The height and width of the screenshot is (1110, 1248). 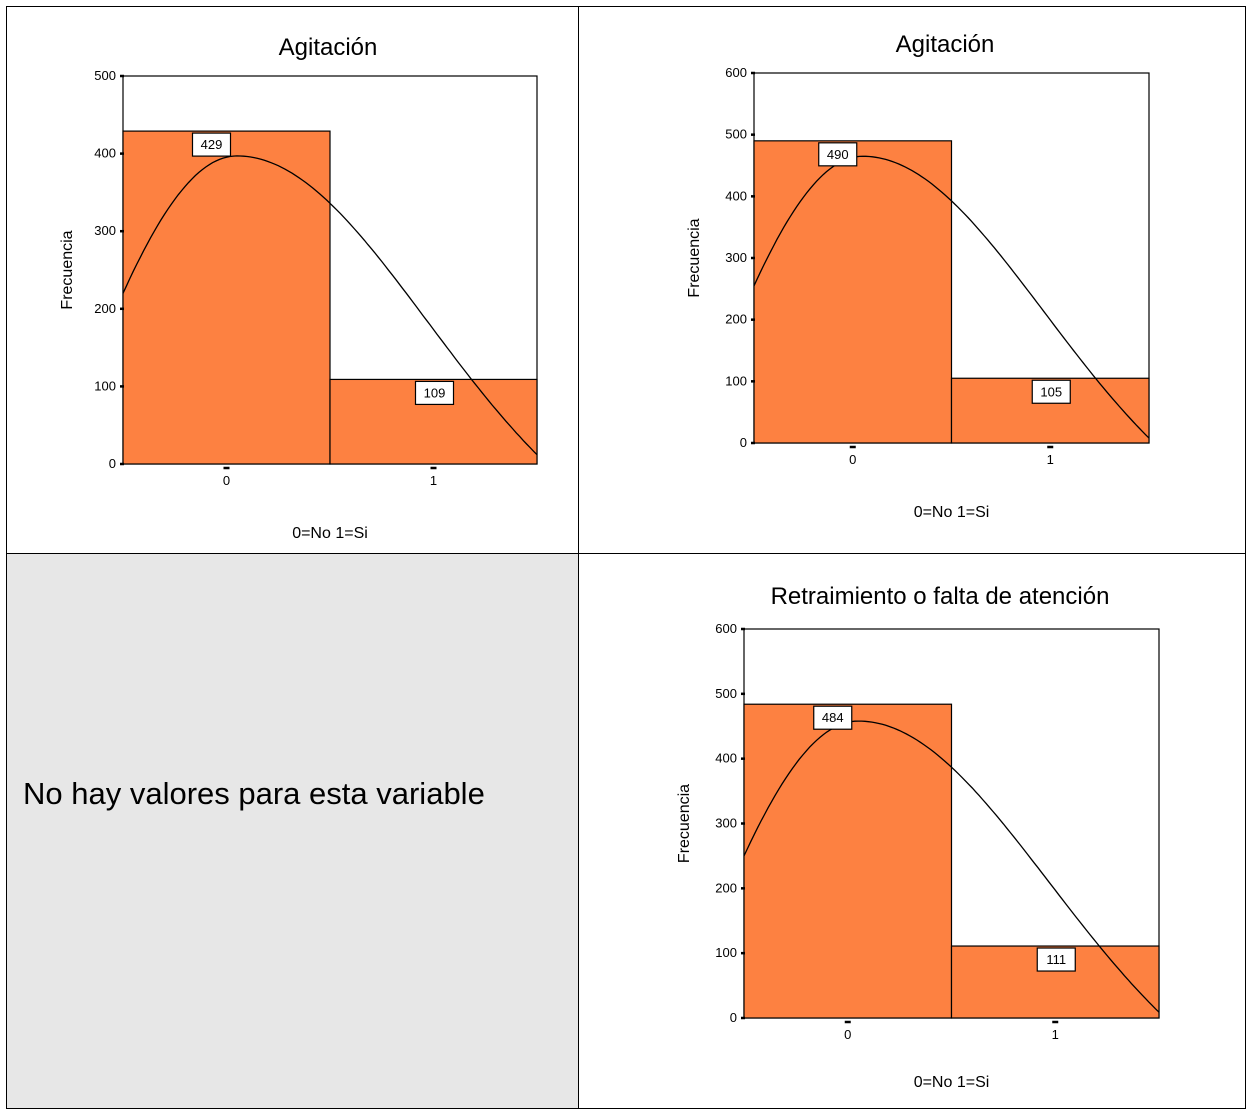 What do you see at coordinates (940, 596) in the screenshot?
I see `chart-title: Retraimiento o falta de atención` at bounding box center [940, 596].